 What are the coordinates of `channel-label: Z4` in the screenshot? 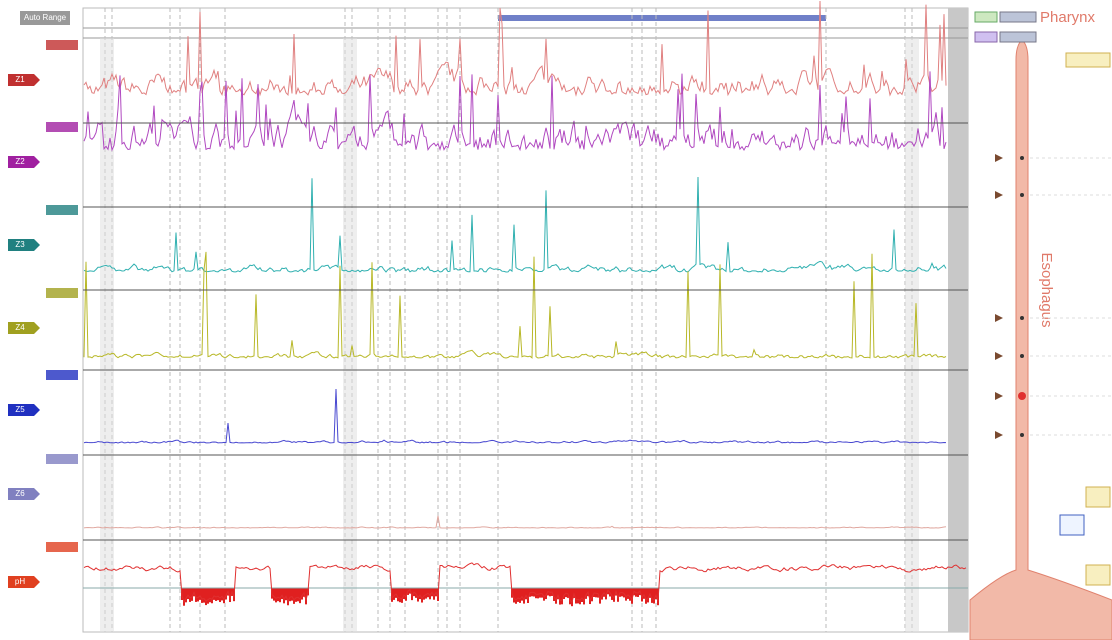 It's located at (20, 327).